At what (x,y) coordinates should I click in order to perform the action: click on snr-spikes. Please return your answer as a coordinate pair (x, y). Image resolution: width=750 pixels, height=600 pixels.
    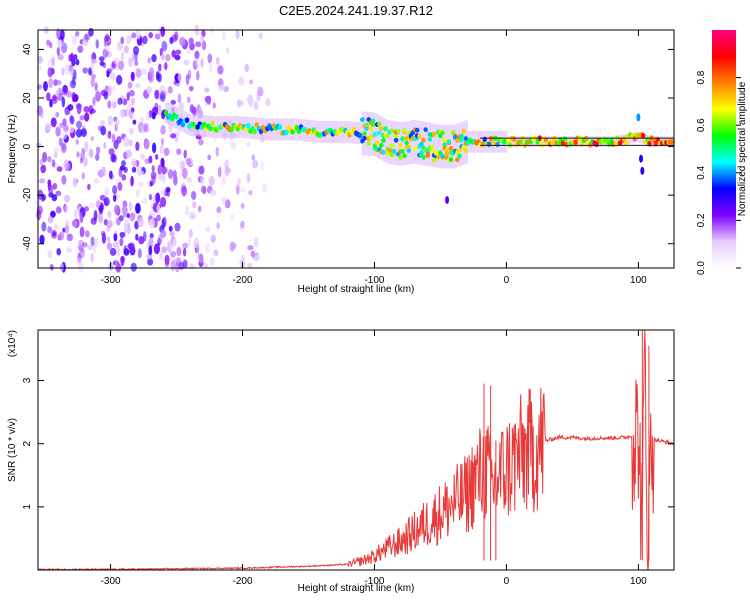
    Looking at the image, I should click on (566, 445).